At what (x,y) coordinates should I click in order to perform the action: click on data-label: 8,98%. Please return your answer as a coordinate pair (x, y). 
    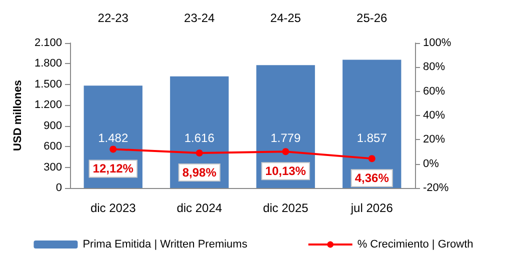
    Looking at the image, I should click on (199, 172).